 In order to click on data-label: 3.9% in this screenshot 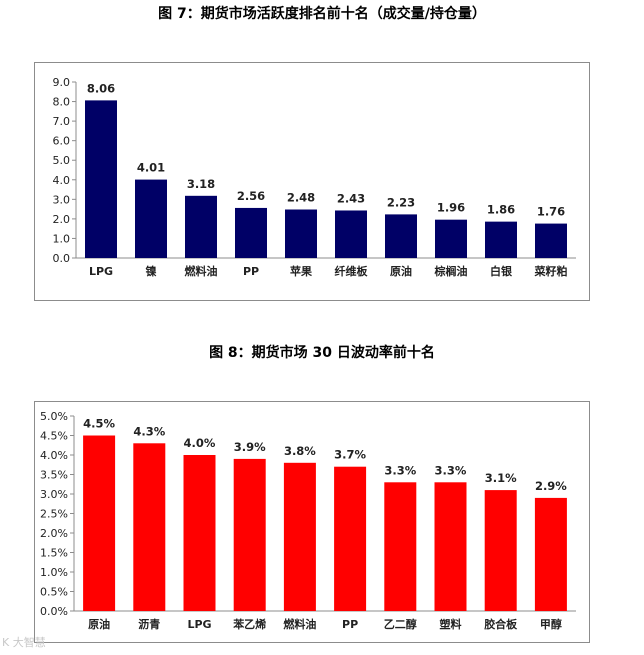, I will do `click(250, 447)`.